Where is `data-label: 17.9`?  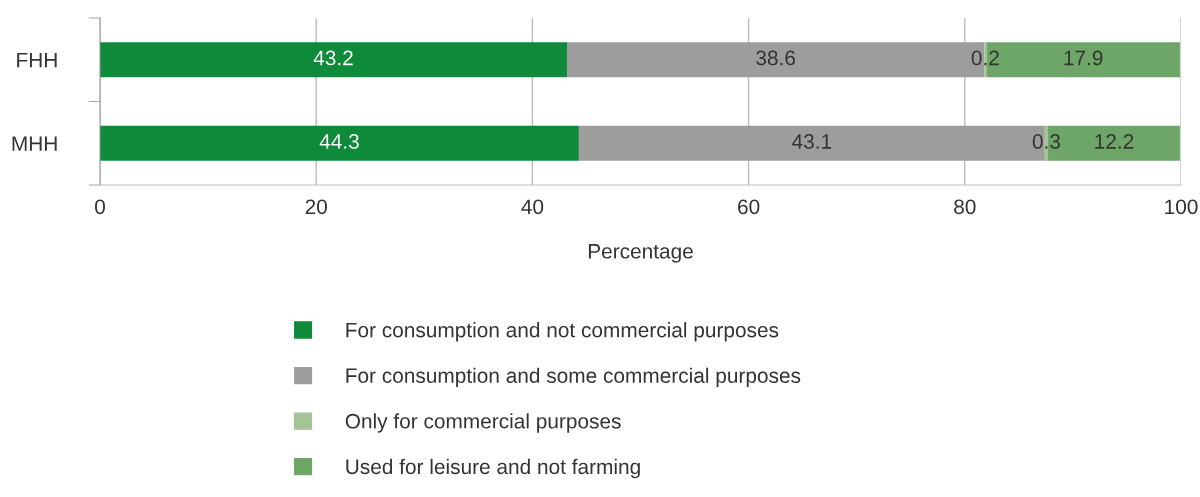 data-label: 17.9 is located at coordinates (1083, 58).